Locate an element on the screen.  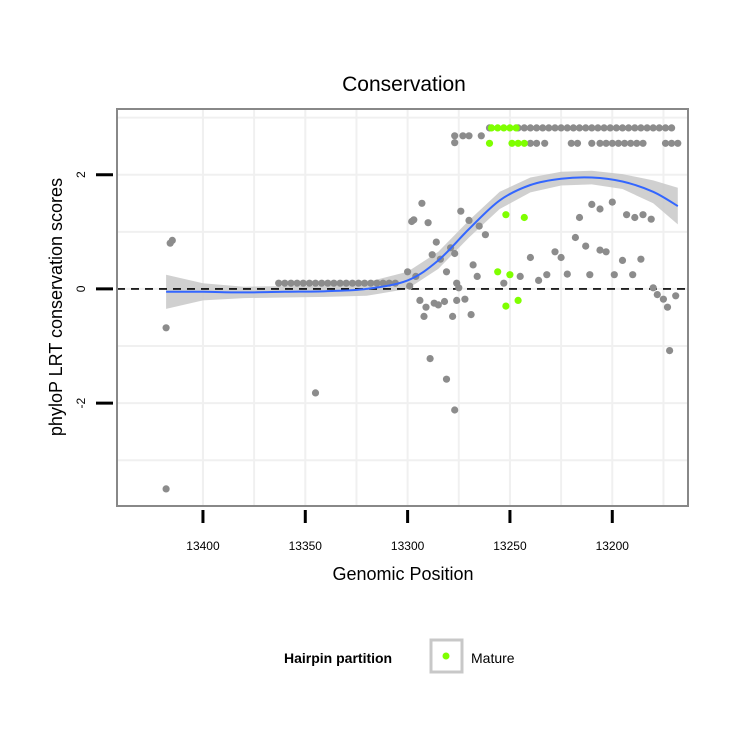
confidence-ribbon is located at coordinates (422, 239).